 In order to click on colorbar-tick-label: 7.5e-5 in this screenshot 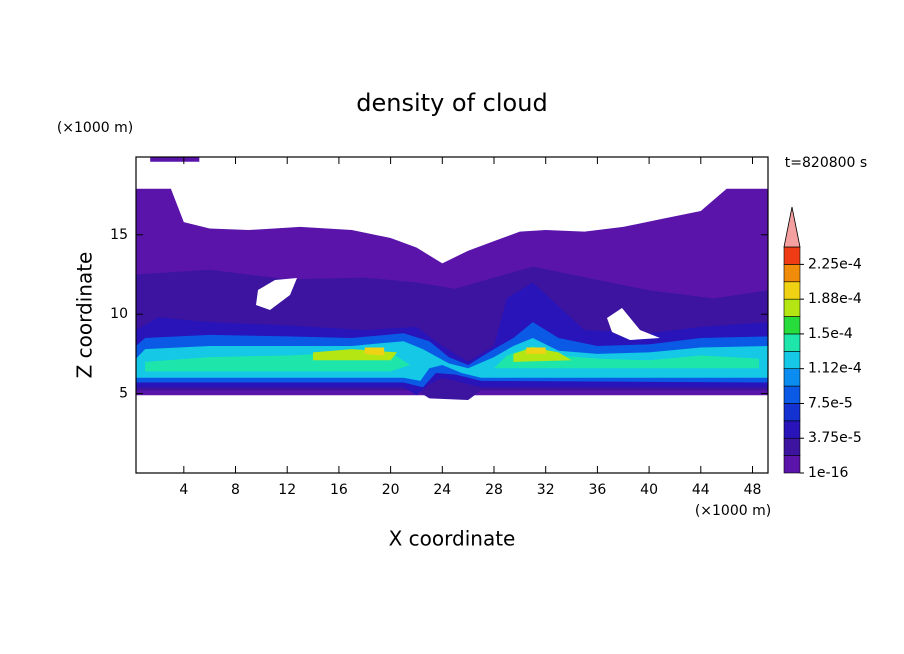, I will do `click(830, 403)`.